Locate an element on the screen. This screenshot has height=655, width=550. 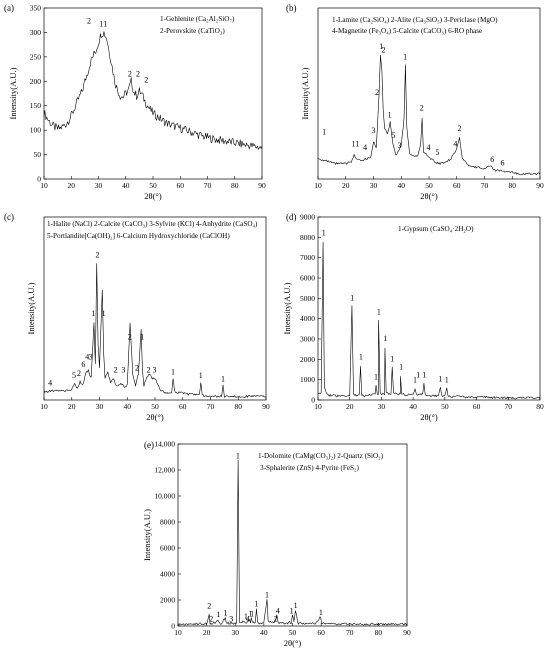
y-tick-label: 100 is located at coordinates (36, 130).